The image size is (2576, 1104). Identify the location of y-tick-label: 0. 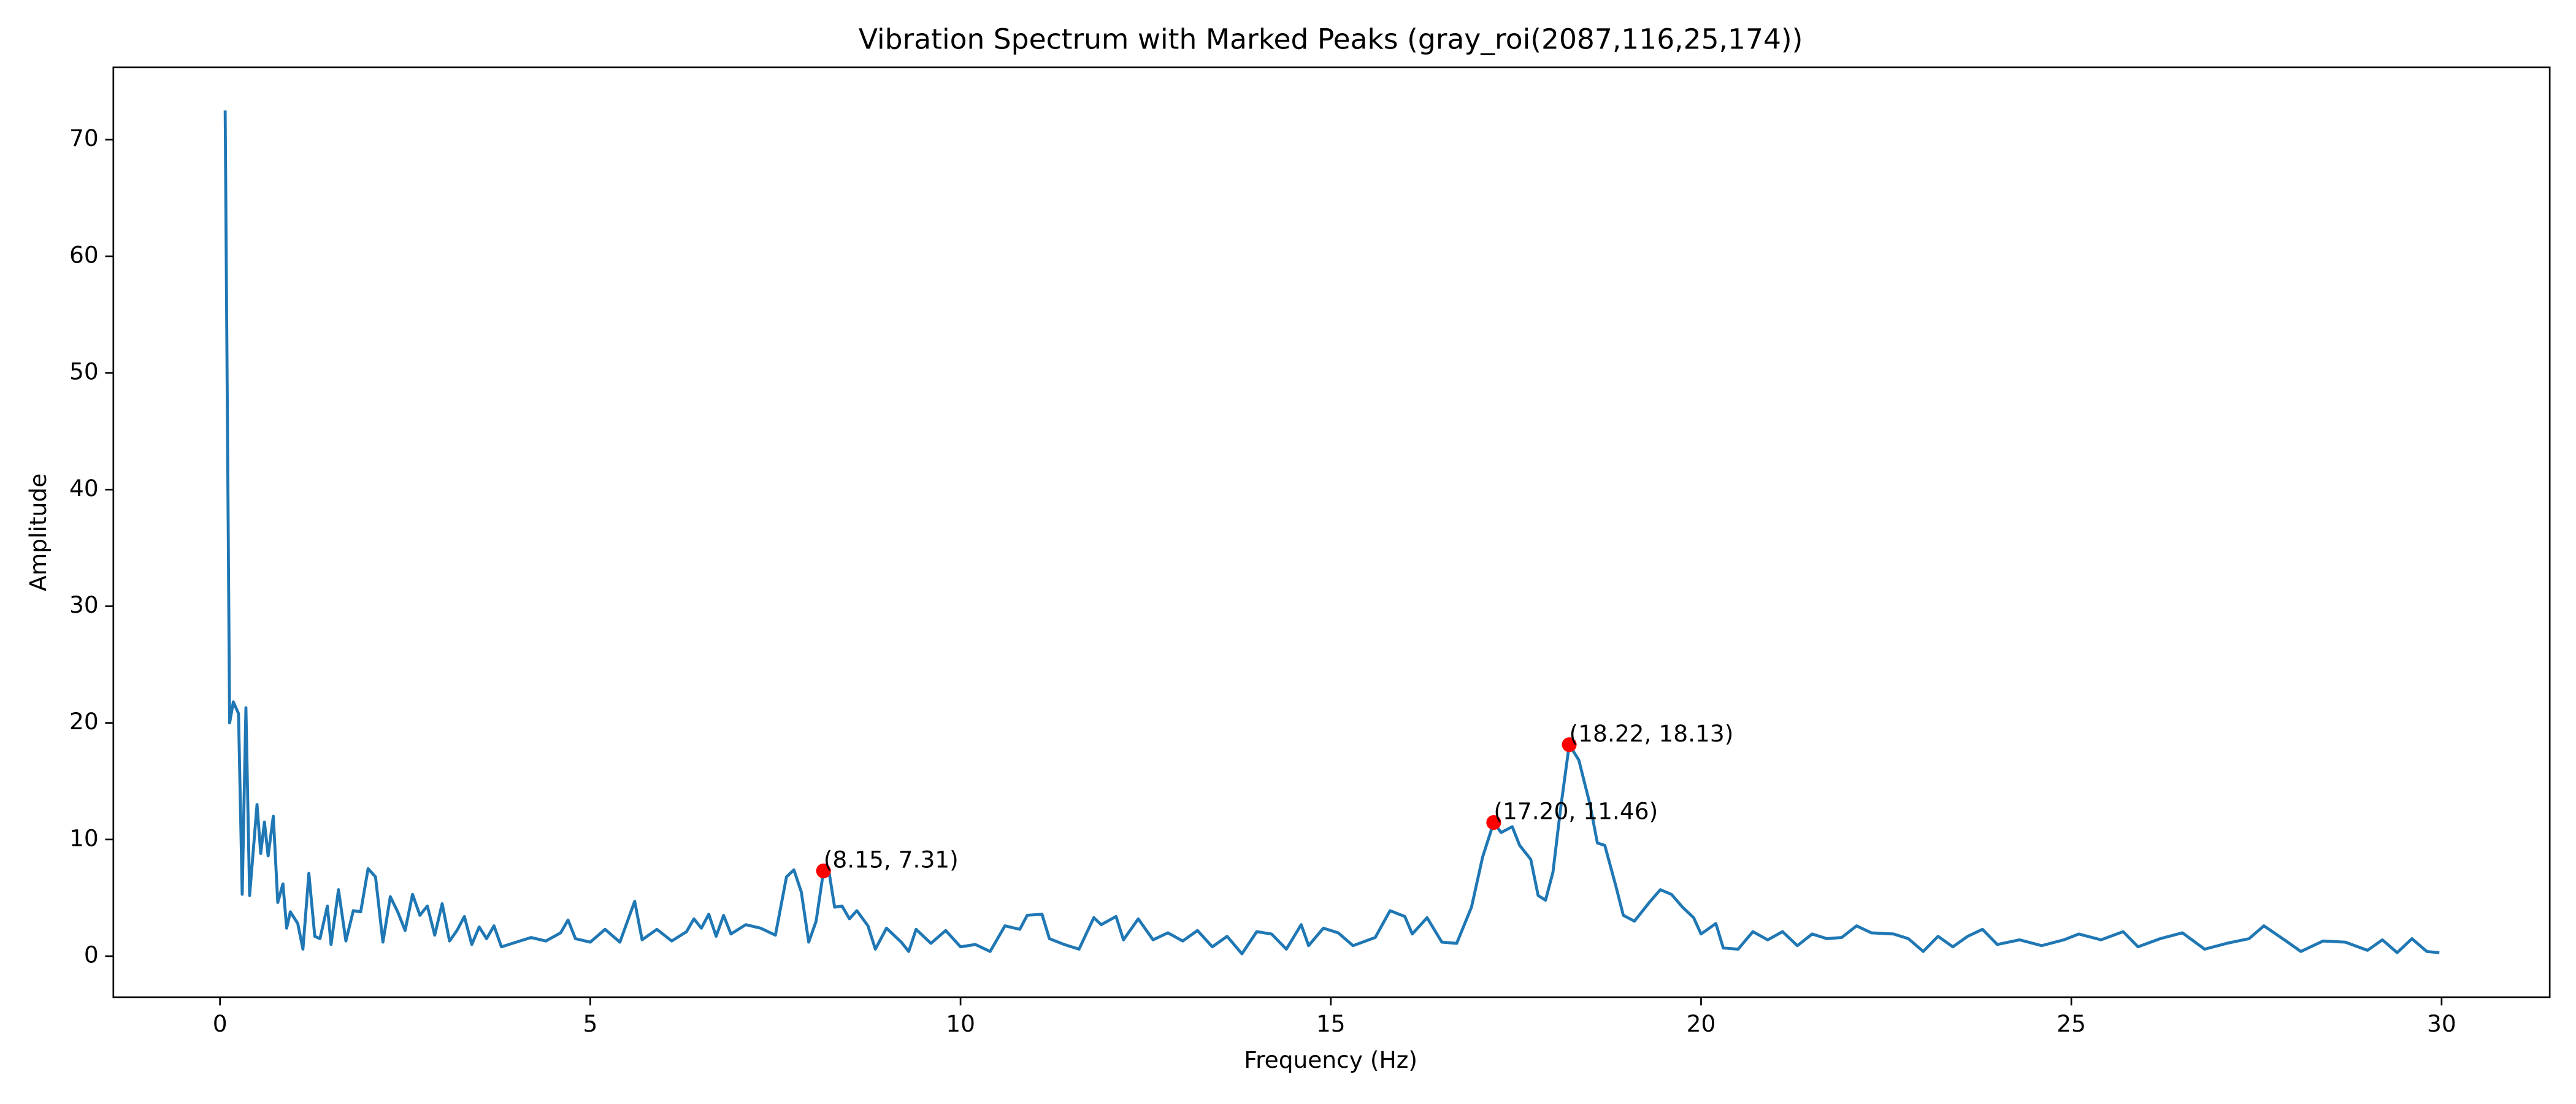
(91, 954).